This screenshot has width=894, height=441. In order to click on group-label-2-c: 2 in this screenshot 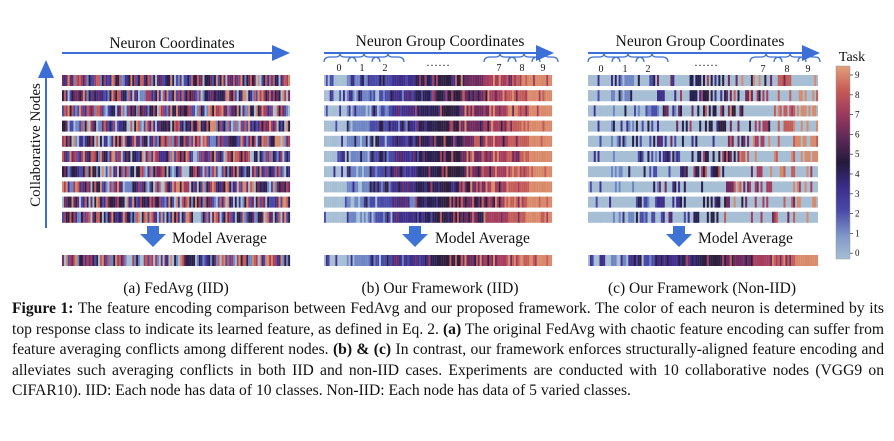, I will do `click(648, 69)`.